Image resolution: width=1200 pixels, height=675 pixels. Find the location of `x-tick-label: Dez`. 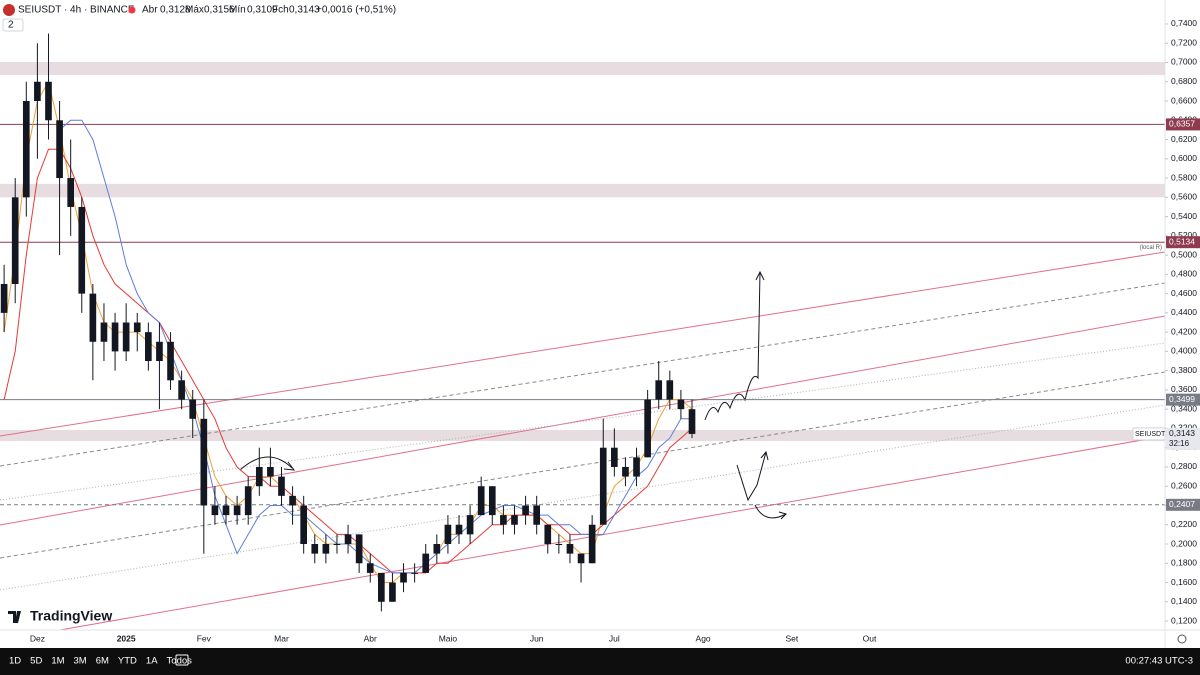

x-tick-label: Dez is located at coordinates (37, 638).